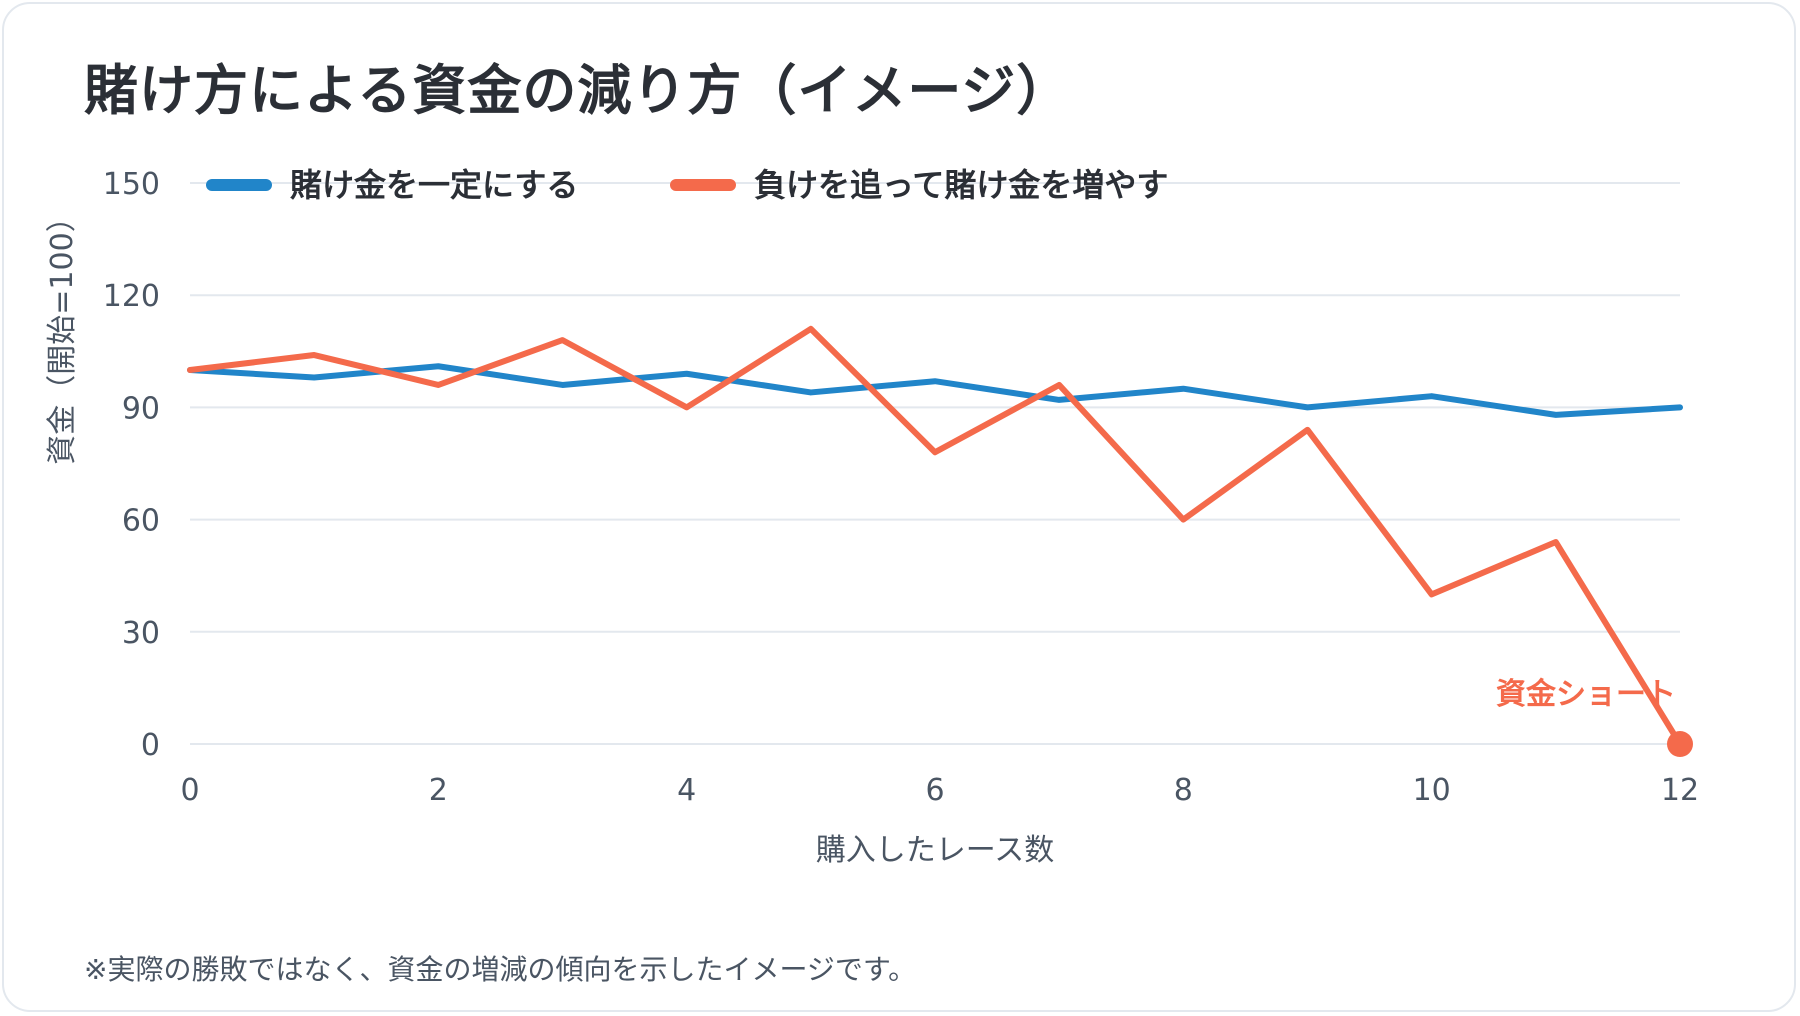 The image size is (1800, 1016). What do you see at coordinates (687, 185) in the screenshot?
I see `legend: 賭け金を一定にする 負けを追って賭け金を増やす` at bounding box center [687, 185].